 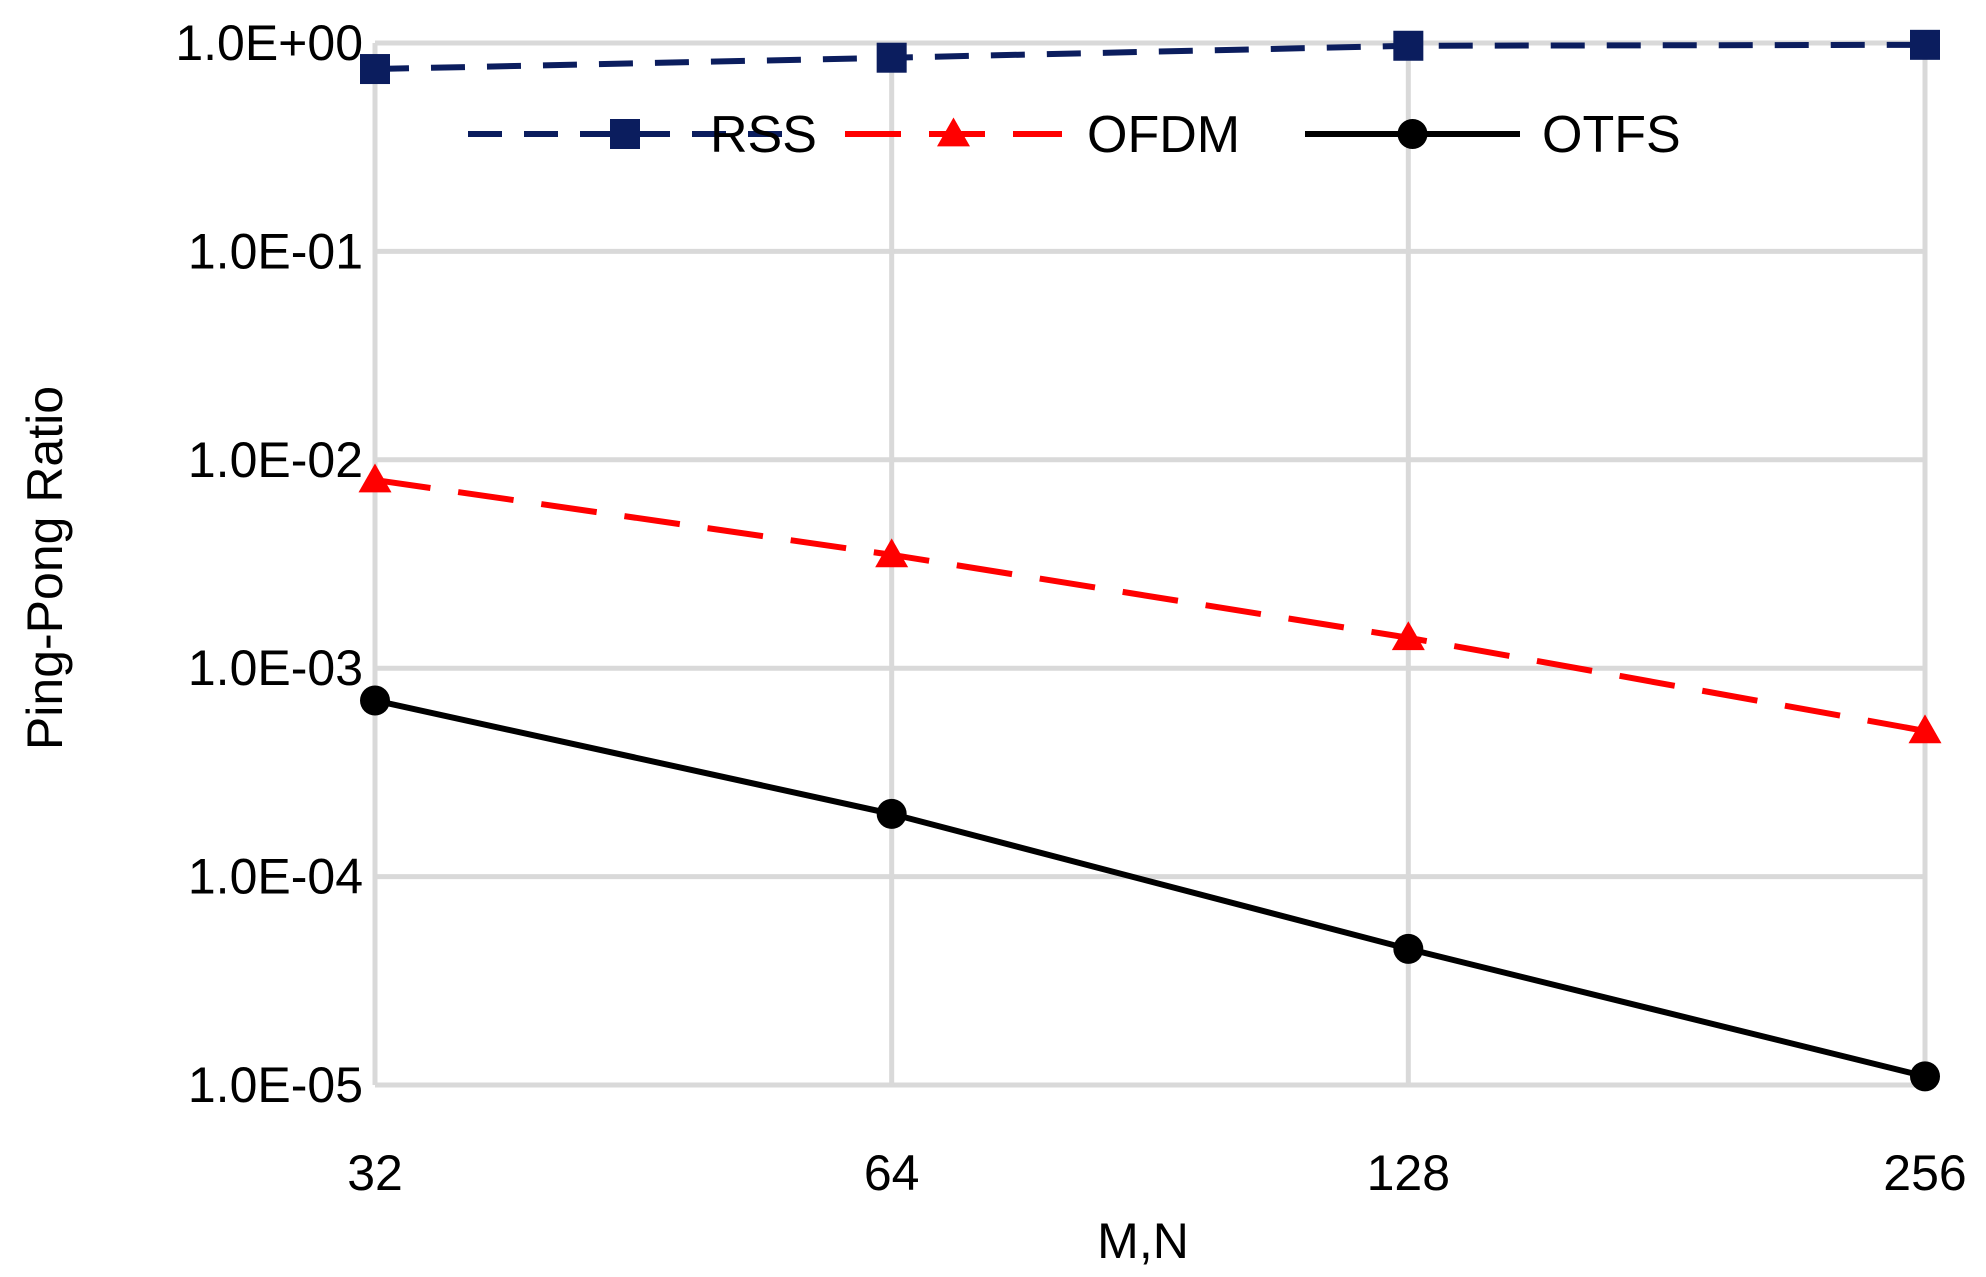 I want to click on legend-item-ofdm: OFDM, so click(x=1042, y=135).